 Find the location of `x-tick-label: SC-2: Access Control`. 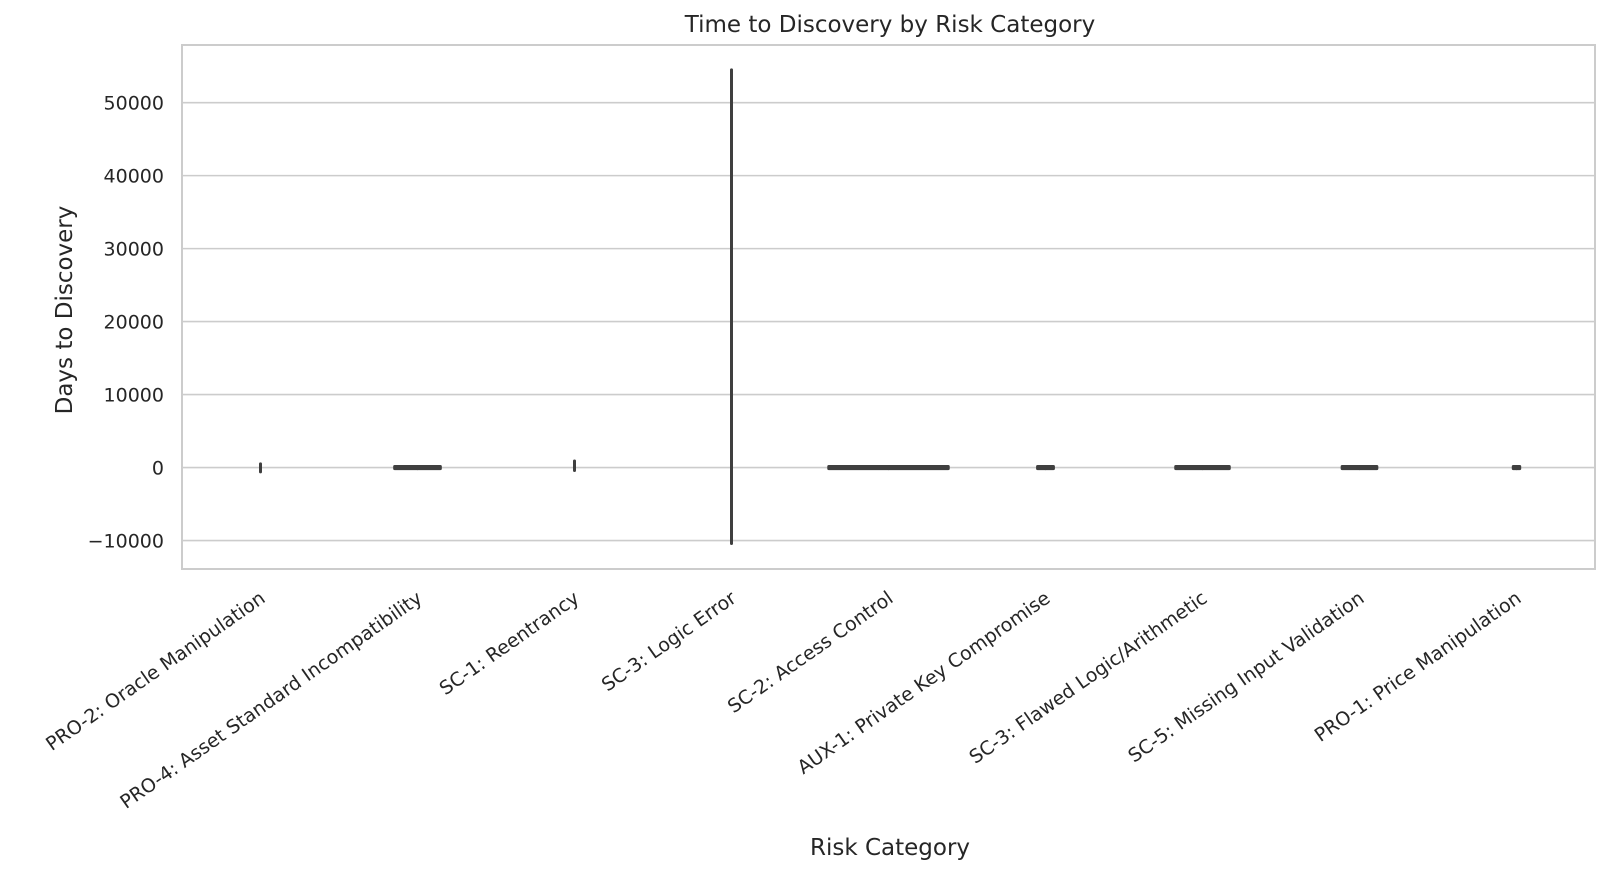

x-tick-label: SC-2: Access Control is located at coordinates (811, 652).